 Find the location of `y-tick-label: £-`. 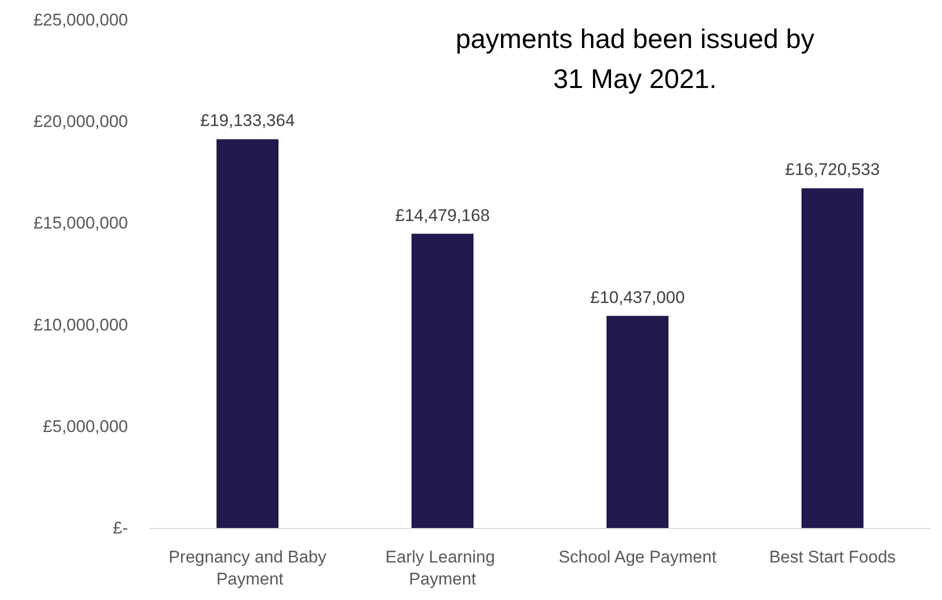

y-tick-label: £- is located at coordinates (120, 528).